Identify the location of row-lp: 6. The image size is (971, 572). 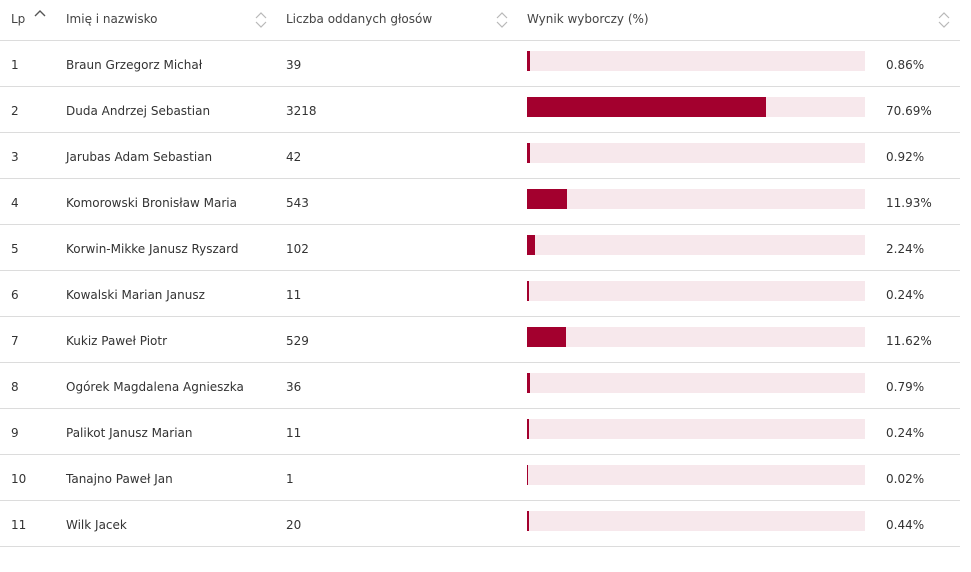
(15, 295).